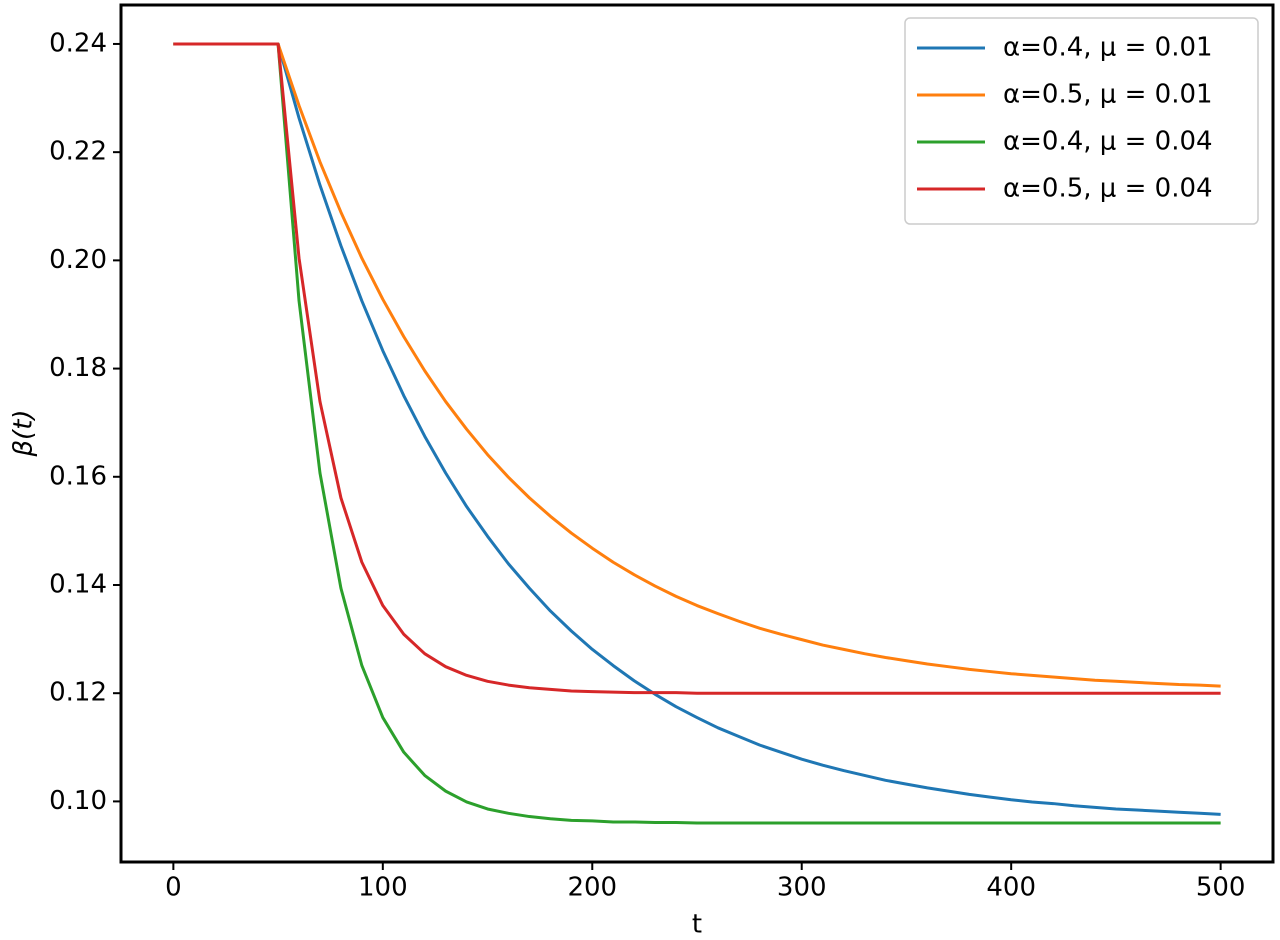  I want to click on y-tick-label: 0.24, so click(78, 43).